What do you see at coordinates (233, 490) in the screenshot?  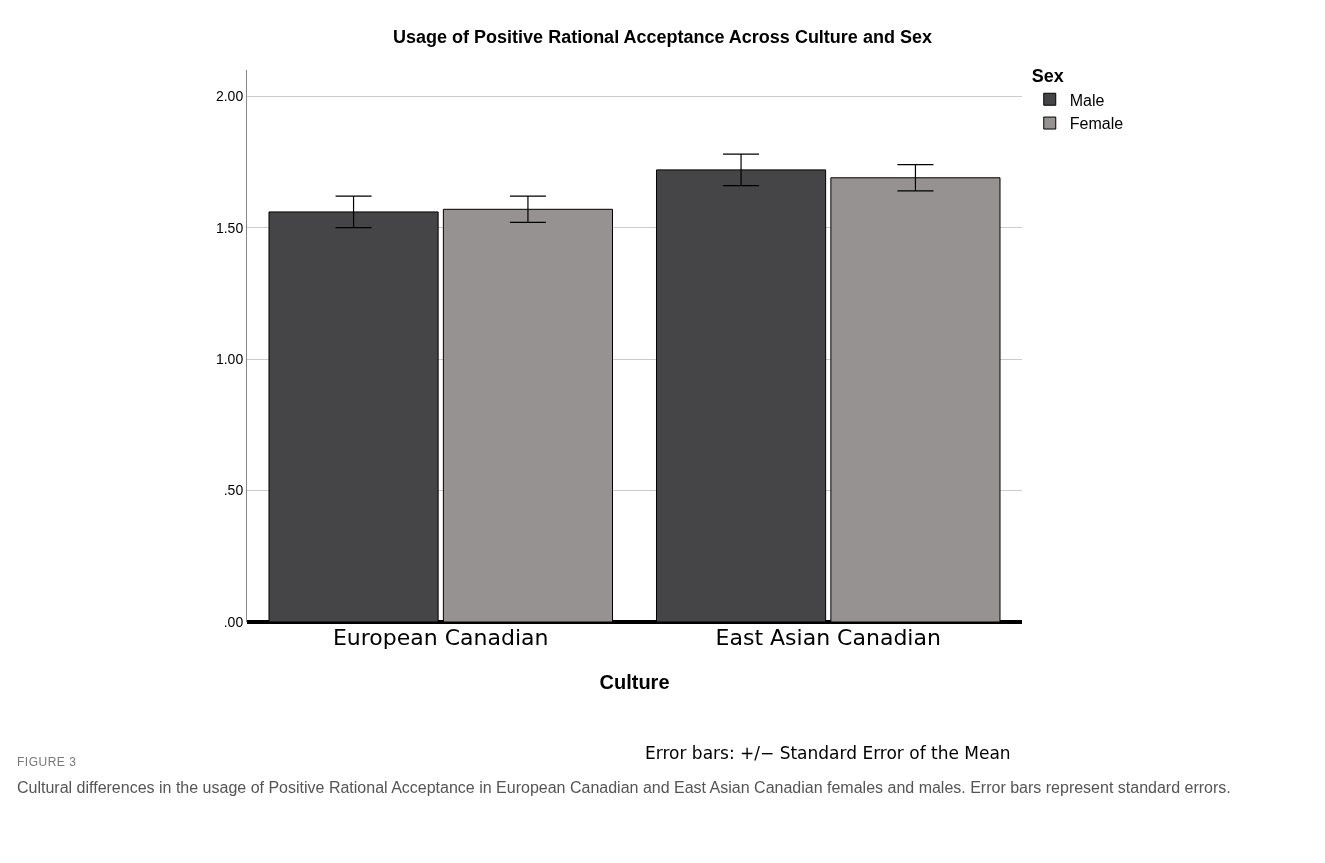 I see `y-tick-label: .50` at bounding box center [233, 490].